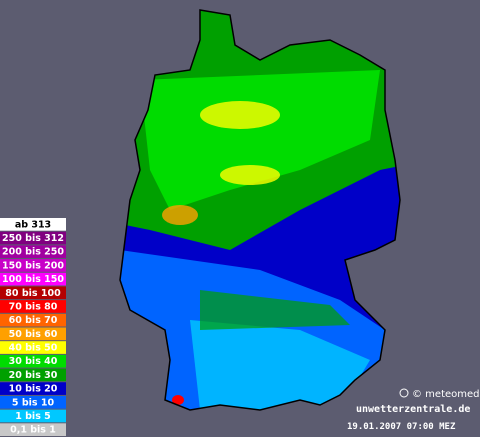 This screenshot has width=480, height=437. I want to click on site: unwetterzentrale.de, so click(413, 409).